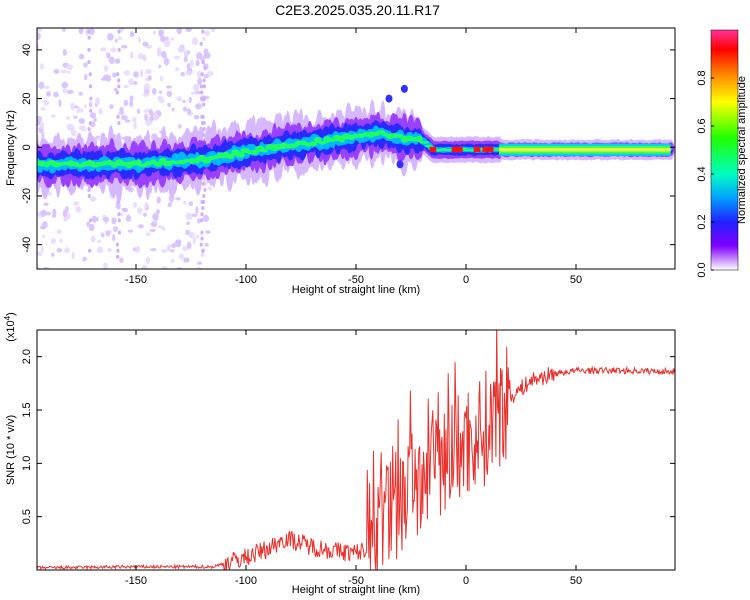  Describe the element at coordinates (702, 125) in the screenshot. I see `colorbar-tick-label: 0.6` at that location.